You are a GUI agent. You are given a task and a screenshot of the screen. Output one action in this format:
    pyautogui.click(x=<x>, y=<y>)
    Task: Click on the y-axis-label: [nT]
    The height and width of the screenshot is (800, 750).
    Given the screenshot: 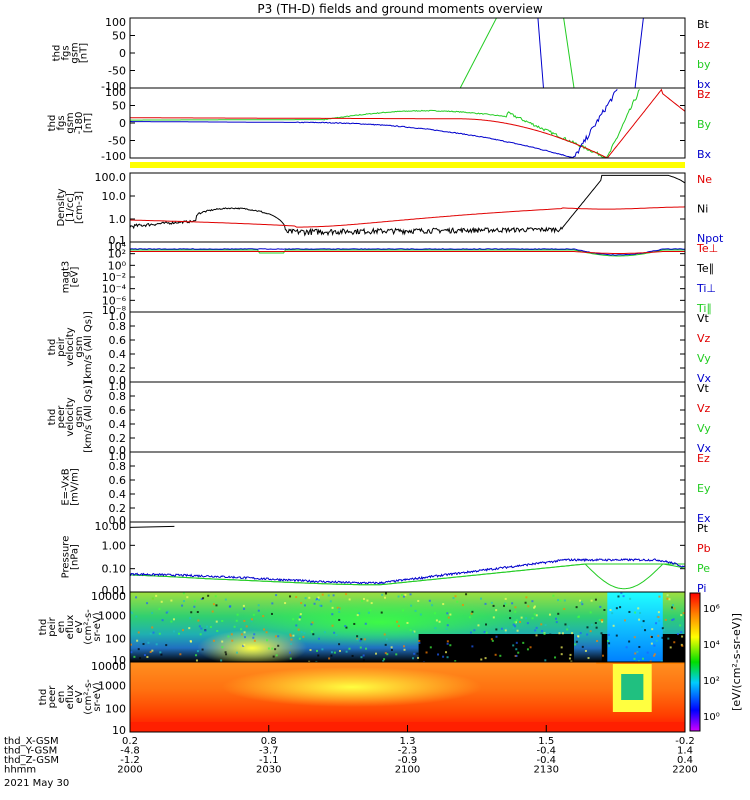 What is the action you would take?
    pyautogui.click(x=88, y=123)
    